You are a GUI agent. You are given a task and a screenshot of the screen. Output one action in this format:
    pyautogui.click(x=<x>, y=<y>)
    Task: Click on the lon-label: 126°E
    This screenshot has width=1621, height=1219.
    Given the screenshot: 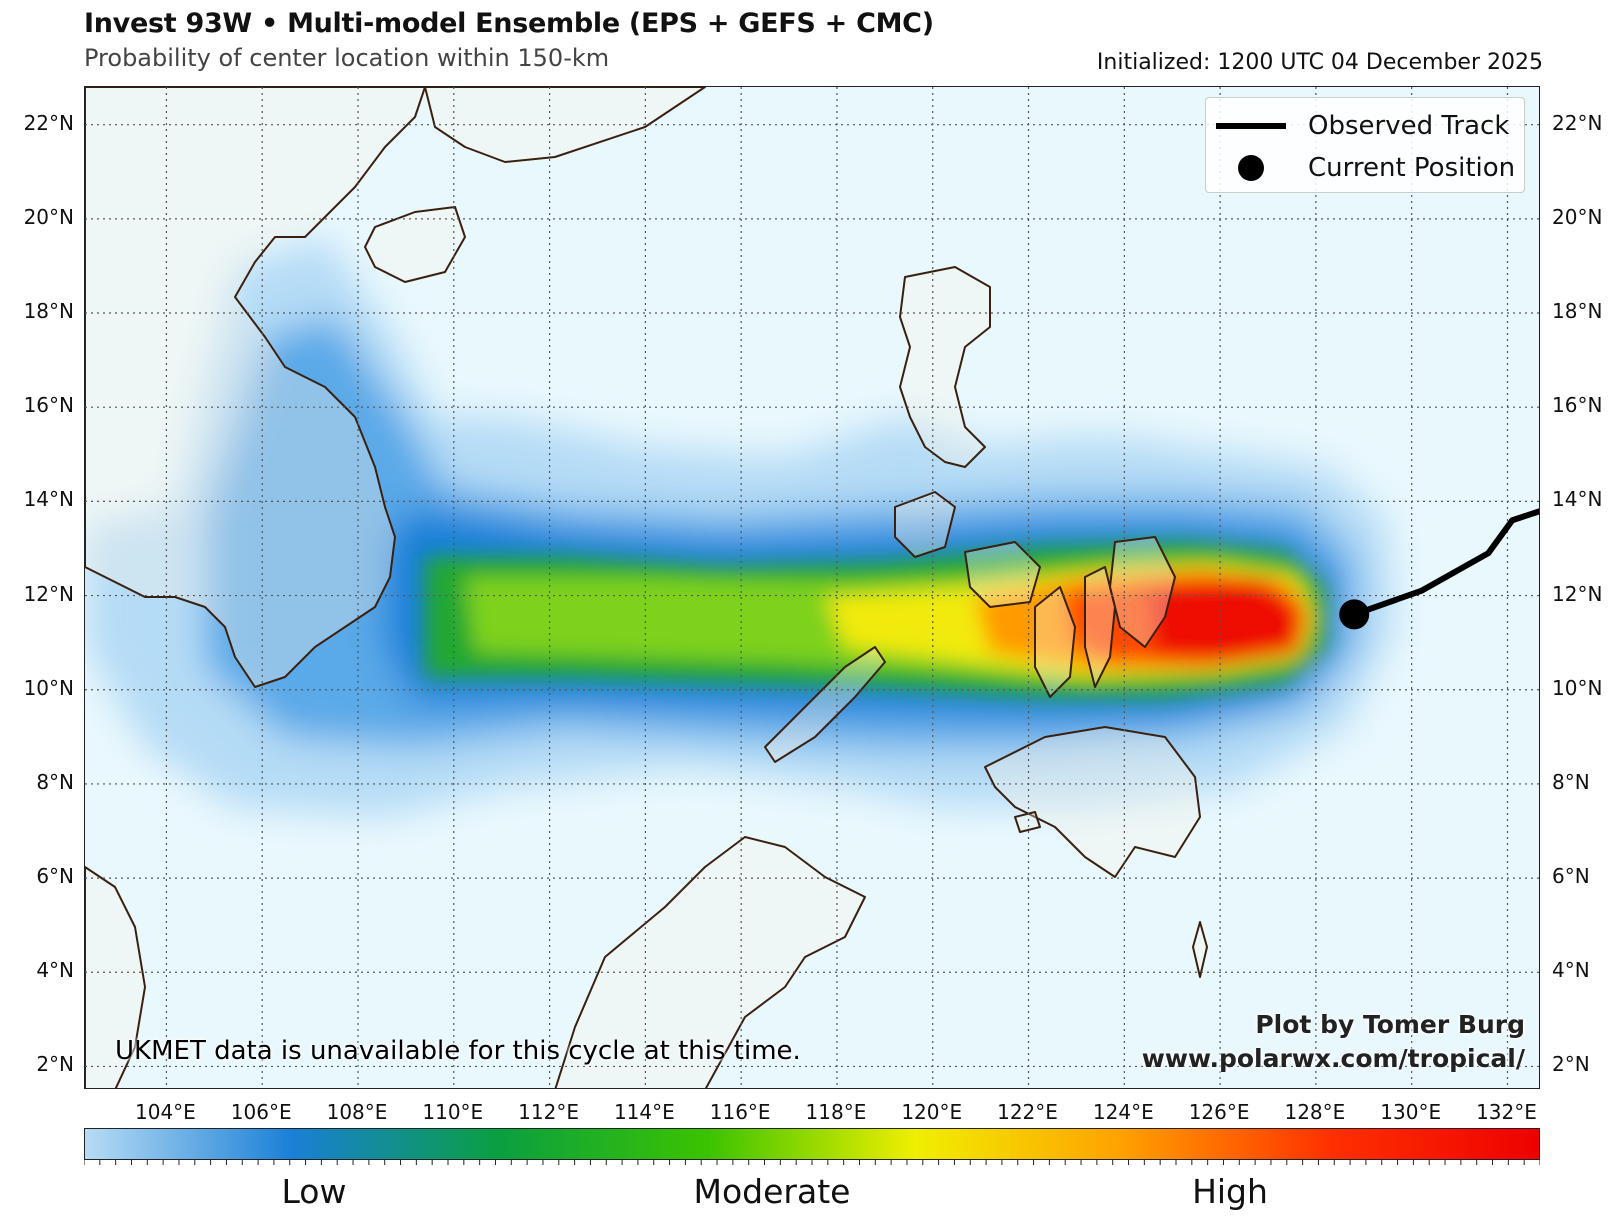 What is the action you would take?
    pyautogui.click(x=1219, y=1112)
    